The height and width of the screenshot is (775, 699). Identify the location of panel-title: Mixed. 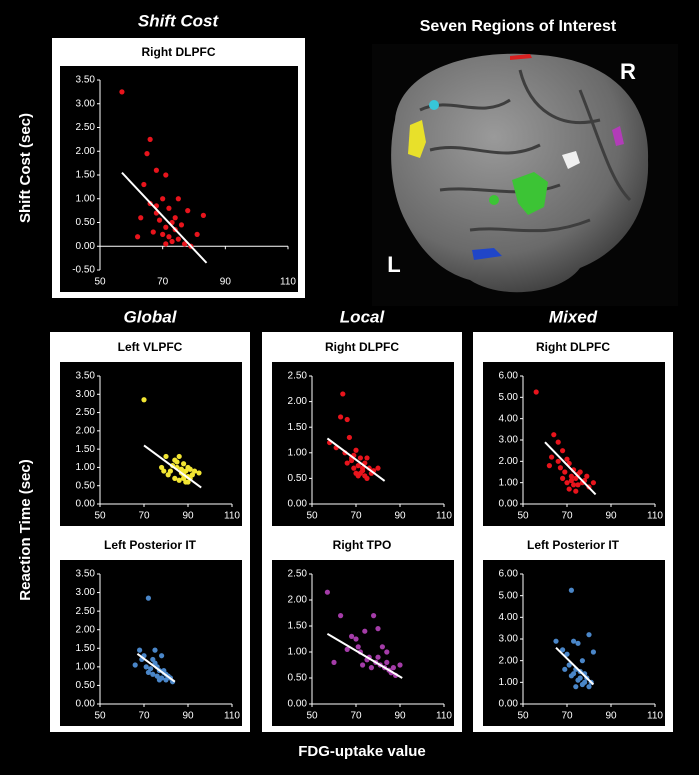
(573, 316).